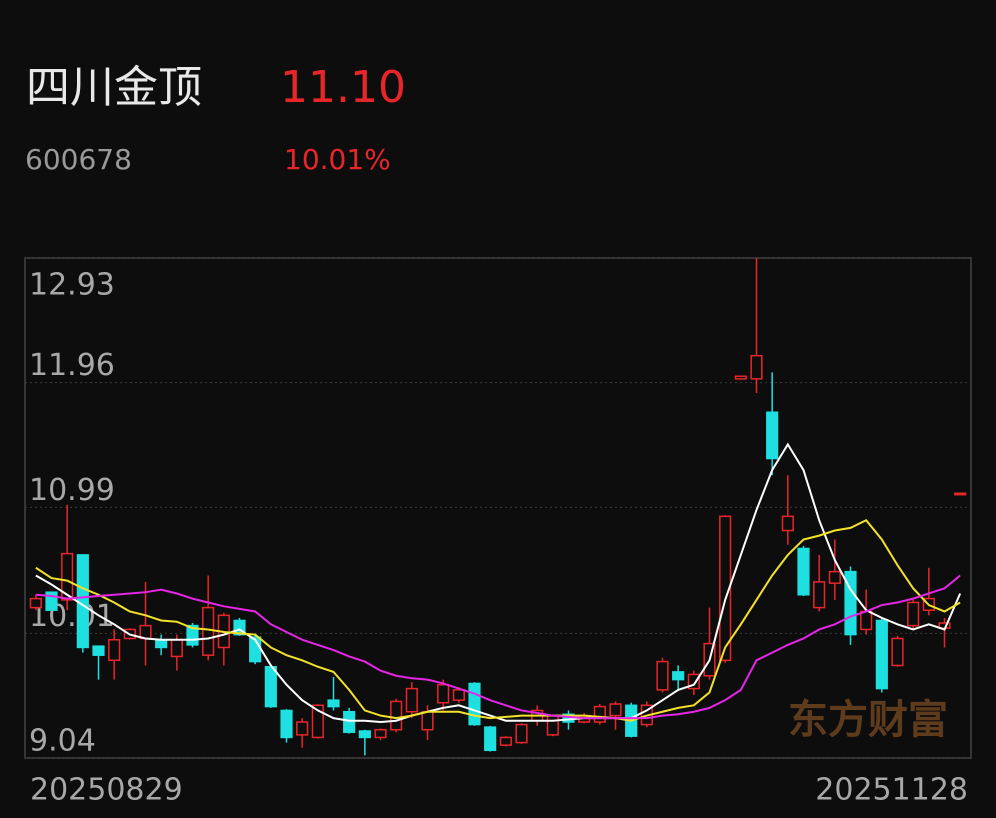 The height and width of the screenshot is (818, 996). What do you see at coordinates (891, 790) in the screenshot?
I see `x-tick-label: 20251128` at bounding box center [891, 790].